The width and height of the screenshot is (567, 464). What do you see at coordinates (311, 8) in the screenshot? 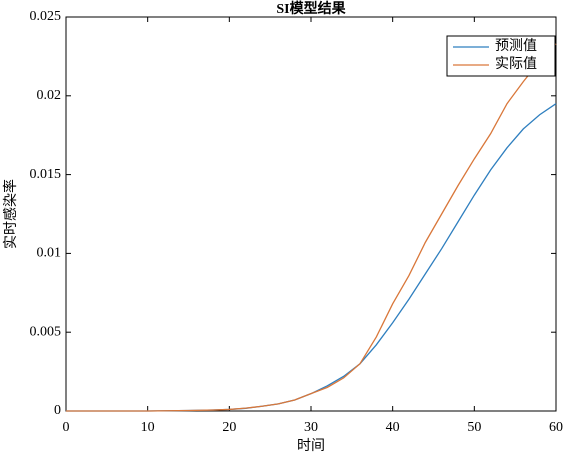
I see `chart-title: SI模型结果` at bounding box center [311, 8].